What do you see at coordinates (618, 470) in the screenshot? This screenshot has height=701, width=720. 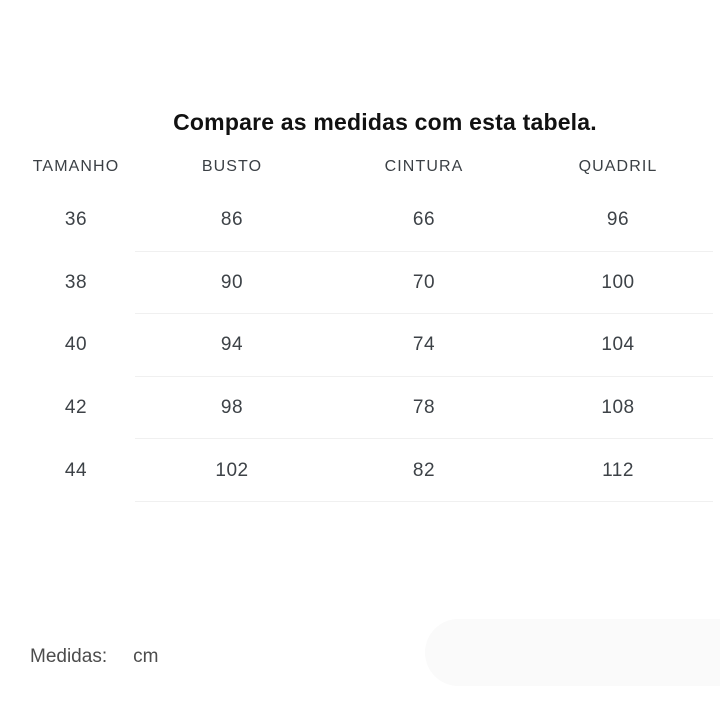 I see `cell-hip: 112` at bounding box center [618, 470].